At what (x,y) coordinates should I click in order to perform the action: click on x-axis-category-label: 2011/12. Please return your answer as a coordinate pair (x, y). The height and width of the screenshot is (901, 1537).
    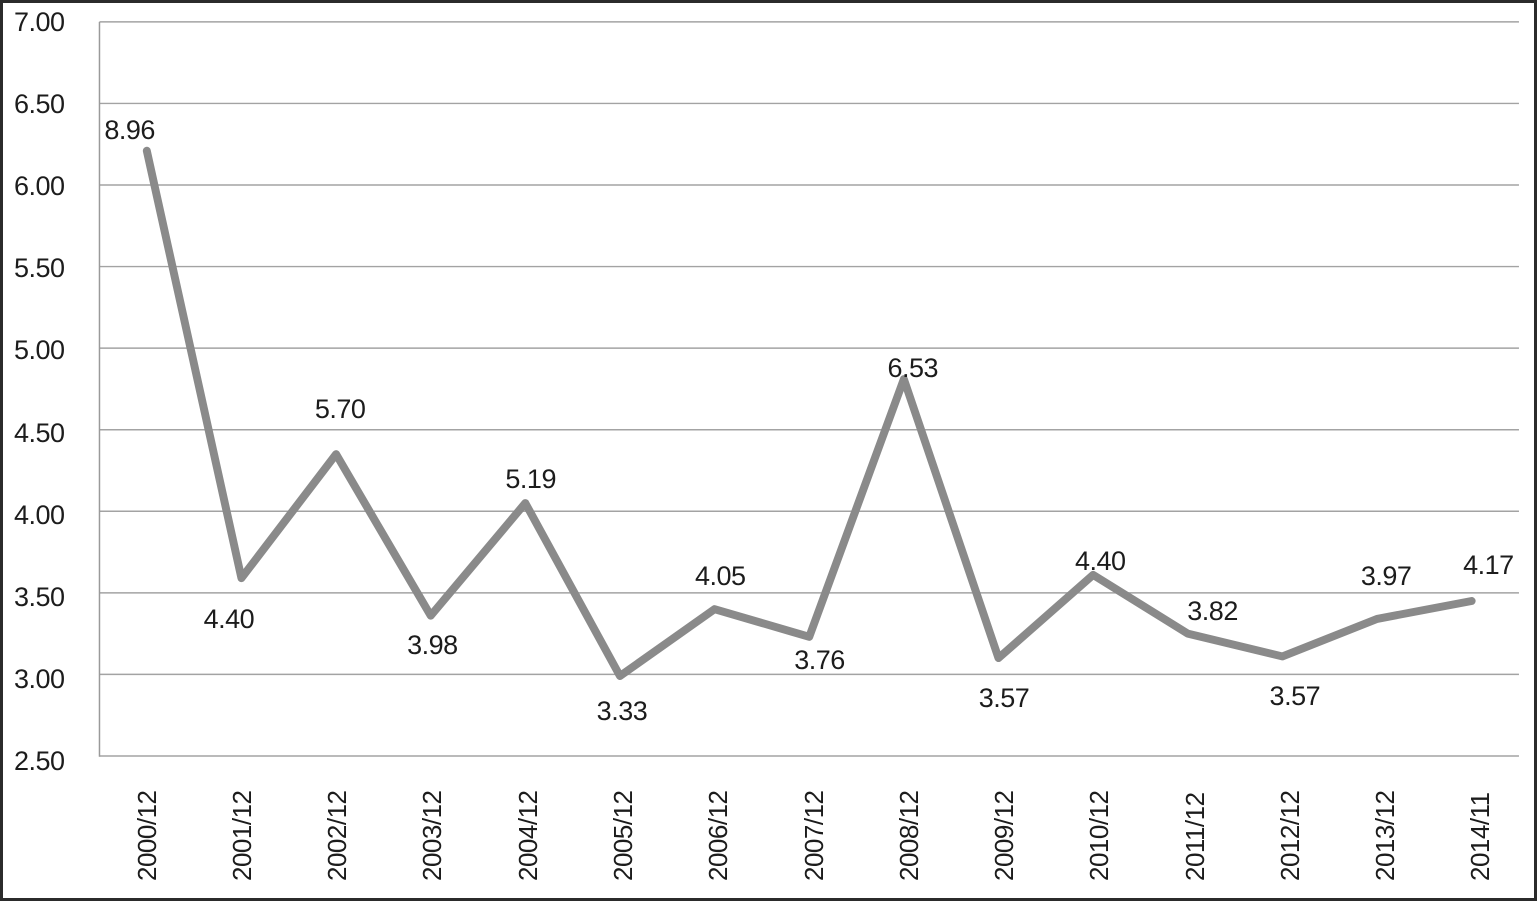
    Looking at the image, I should click on (1194, 836).